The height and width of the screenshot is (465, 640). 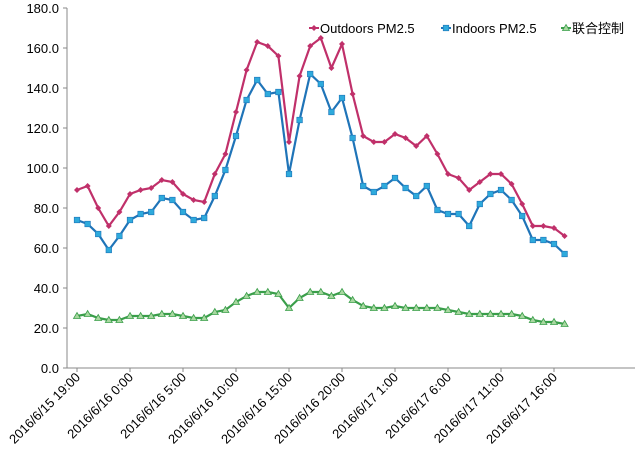 What do you see at coordinates (50, 368) in the screenshot?
I see `y-tick-label: 0.0` at bounding box center [50, 368].